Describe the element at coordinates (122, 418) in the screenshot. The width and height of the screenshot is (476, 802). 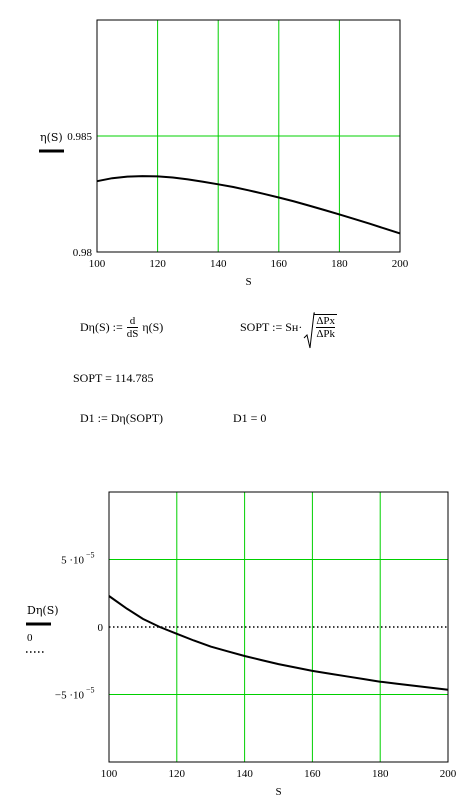
I see `formula-d1: D1 := Dη(SOPT)` at that location.